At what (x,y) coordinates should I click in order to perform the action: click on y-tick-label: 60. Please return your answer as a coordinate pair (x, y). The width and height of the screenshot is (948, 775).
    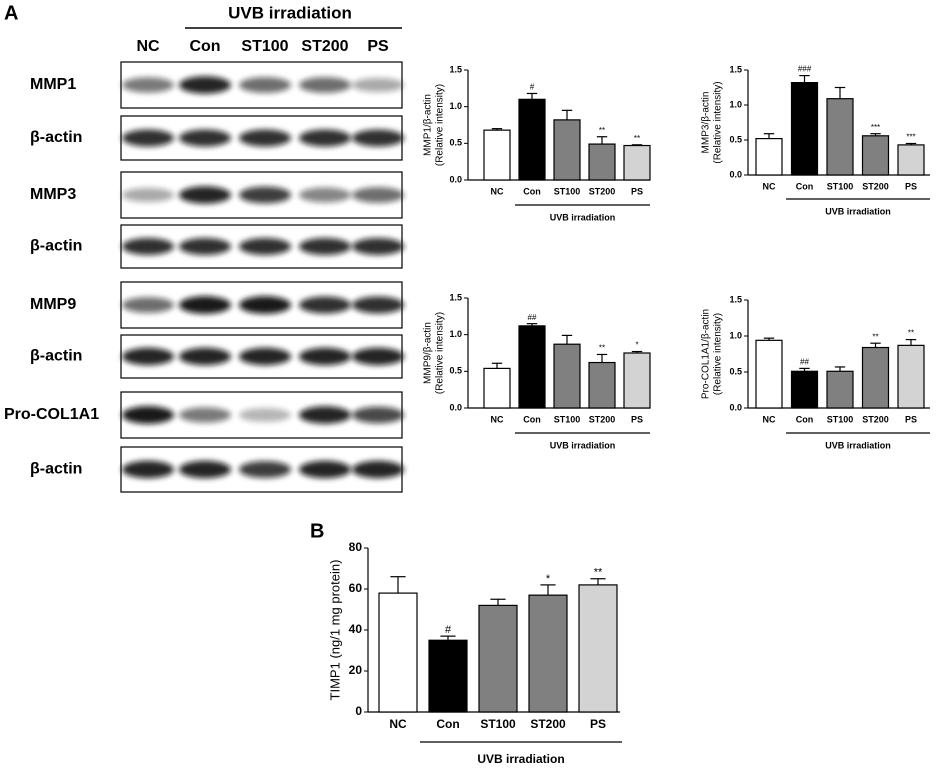
    Looking at the image, I should click on (356, 588).